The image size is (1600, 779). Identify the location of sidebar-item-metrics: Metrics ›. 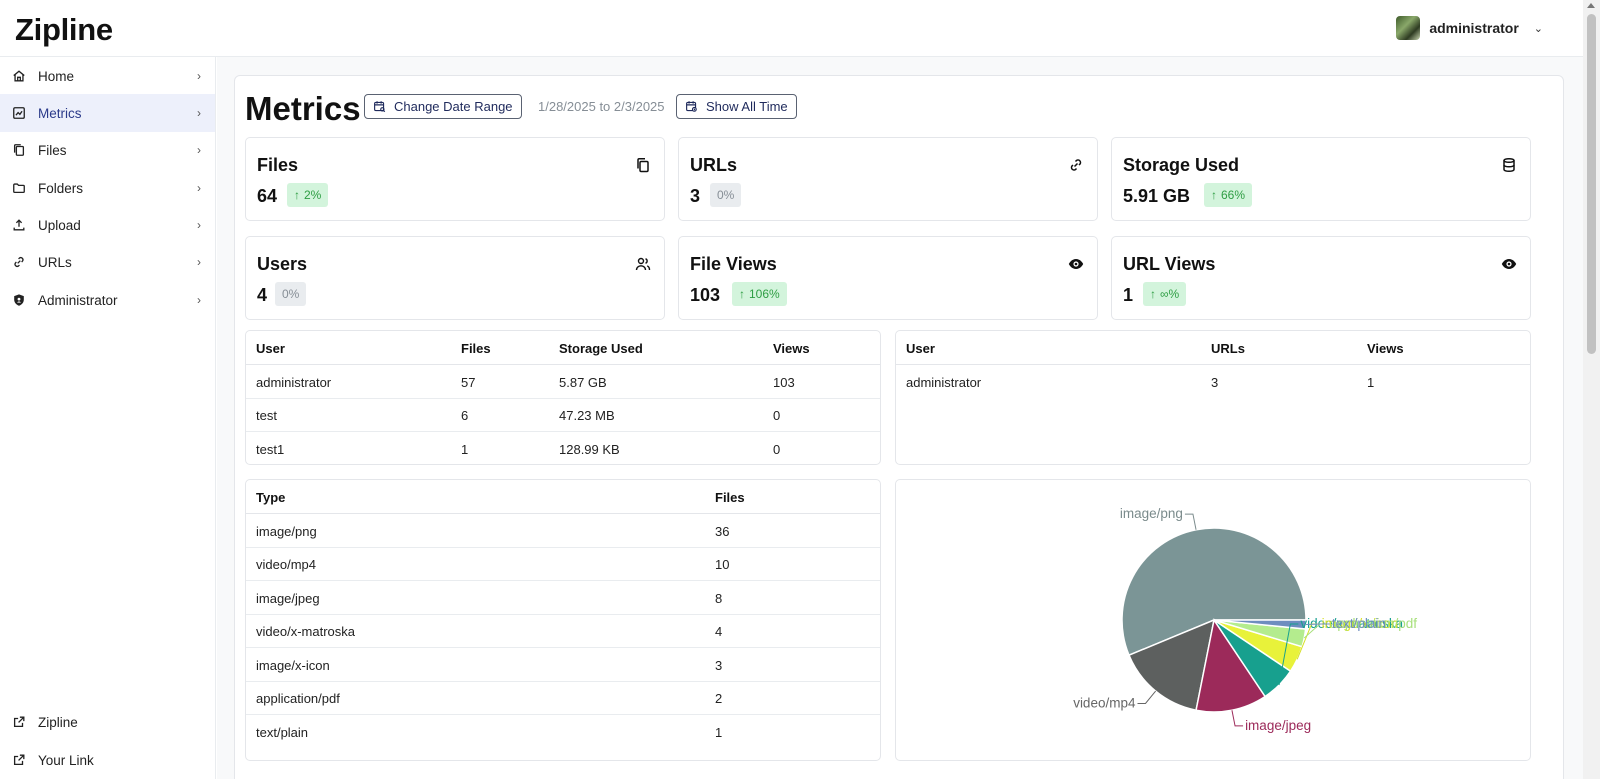
(107, 113).